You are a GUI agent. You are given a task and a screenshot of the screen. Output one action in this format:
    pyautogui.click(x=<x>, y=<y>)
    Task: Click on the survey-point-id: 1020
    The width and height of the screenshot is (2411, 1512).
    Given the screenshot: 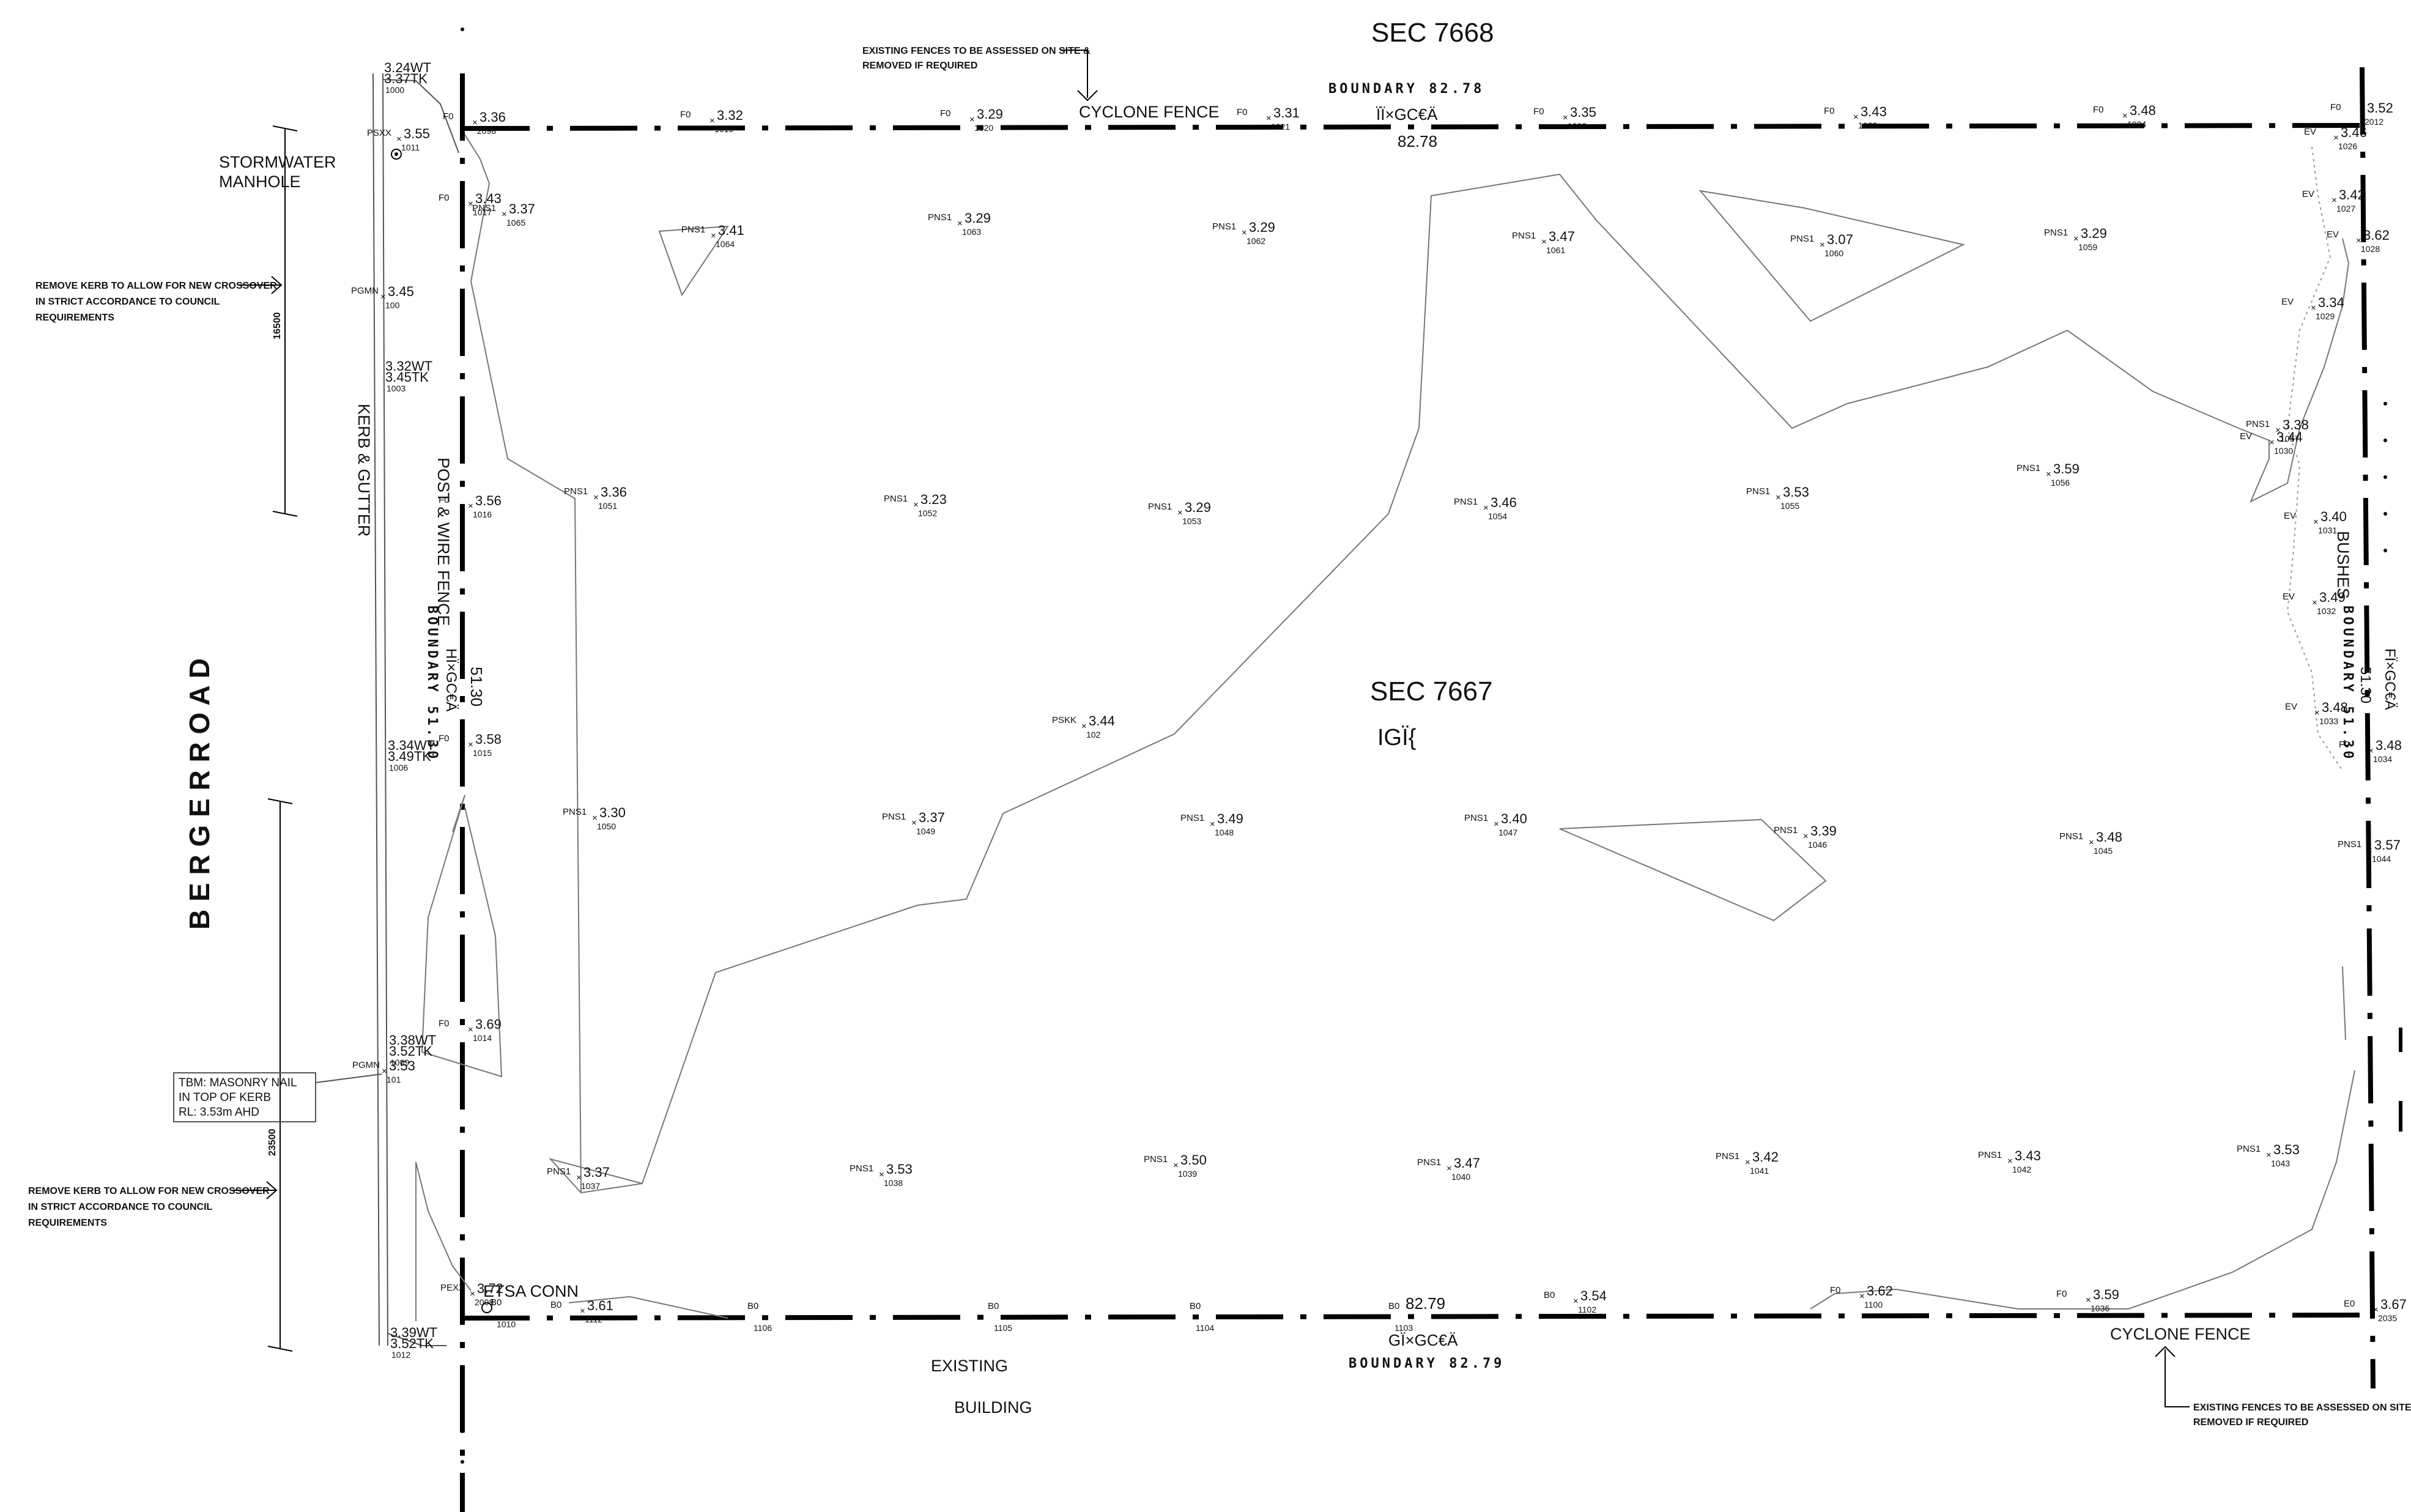 What is the action you would take?
    pyautogui.click(x=984, y=128)
    